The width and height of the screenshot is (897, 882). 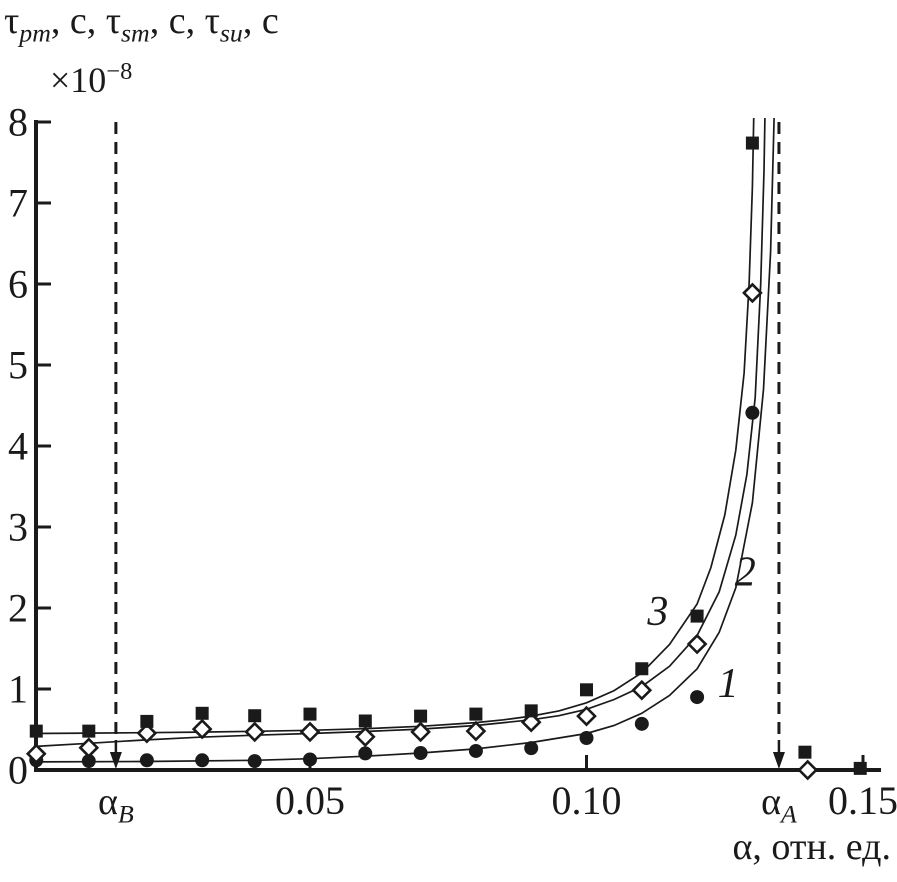 I want to click on x-axis-title: α, отн. ед., so click(x=811, y=847).